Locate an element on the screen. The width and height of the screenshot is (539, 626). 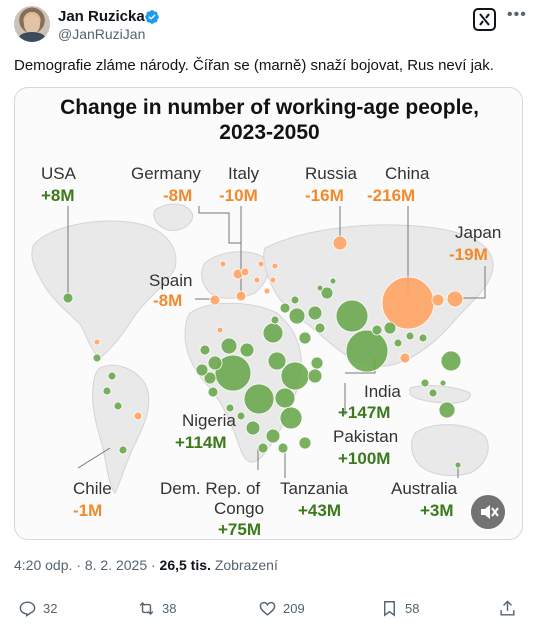
author-name: Jan Ruzicka is located at coordinates (101, 16).